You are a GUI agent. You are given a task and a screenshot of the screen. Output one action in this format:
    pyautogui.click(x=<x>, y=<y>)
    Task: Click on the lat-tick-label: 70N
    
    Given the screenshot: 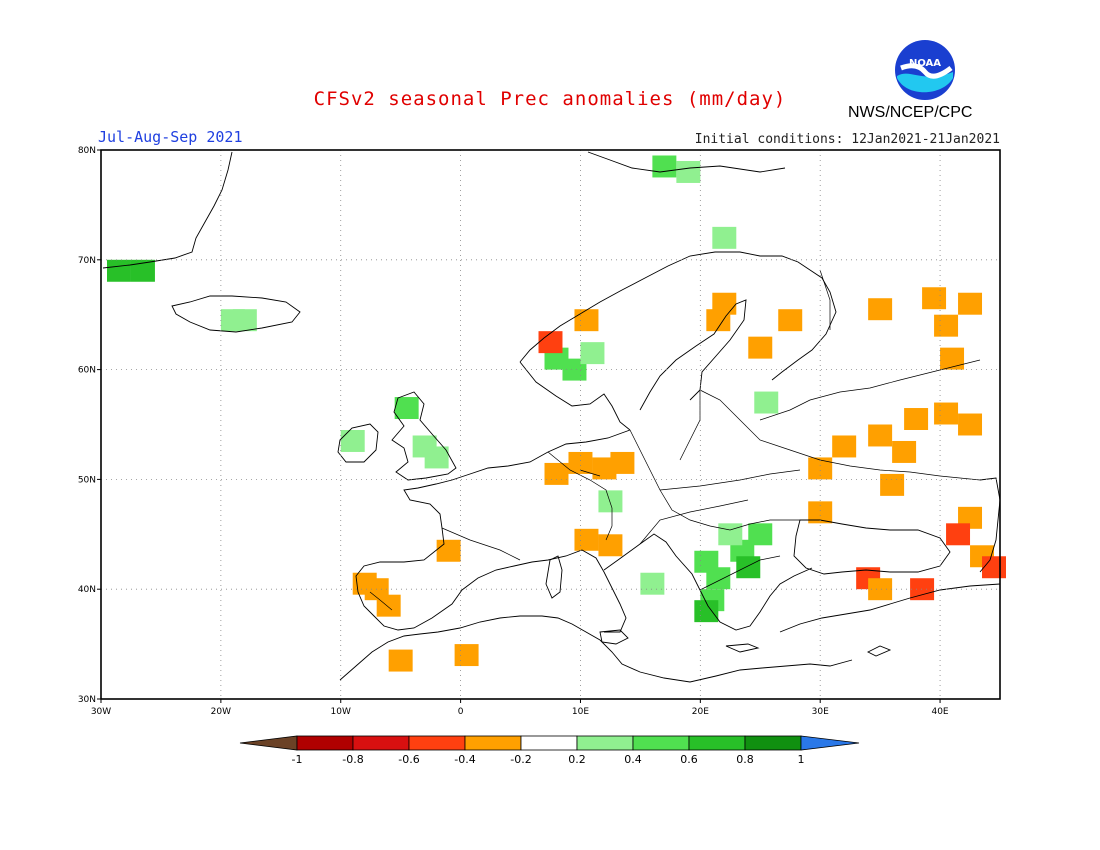 What is the action you would take?
    pyautogui.click(x=87, y=261)
    